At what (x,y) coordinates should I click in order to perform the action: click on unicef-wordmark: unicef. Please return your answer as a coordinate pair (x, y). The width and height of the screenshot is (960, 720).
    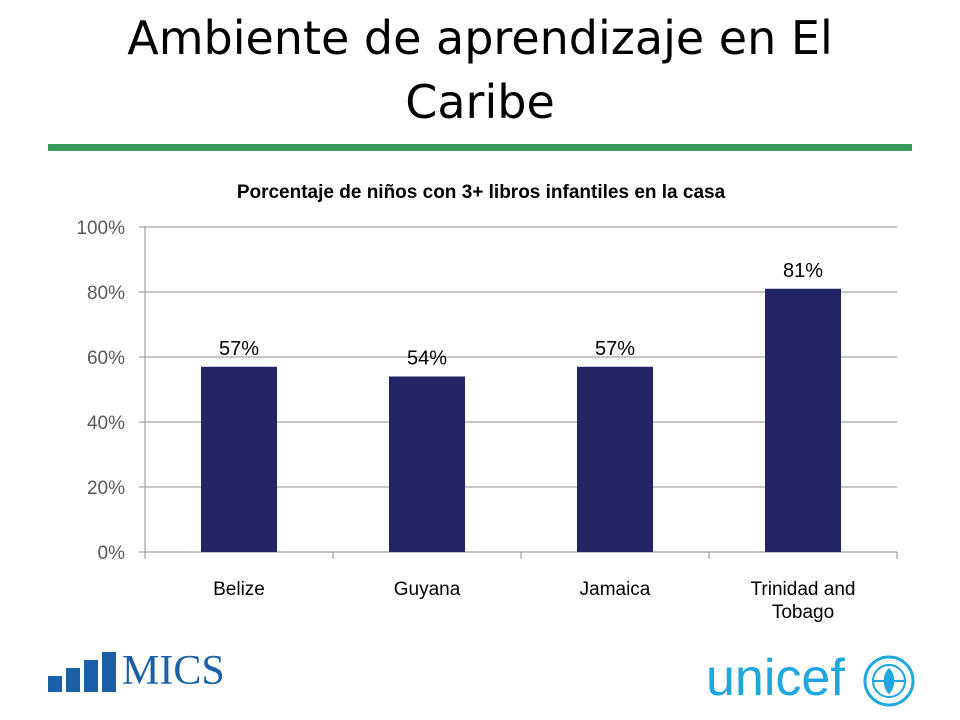
    Looking at the image, I should click on (775, 678).